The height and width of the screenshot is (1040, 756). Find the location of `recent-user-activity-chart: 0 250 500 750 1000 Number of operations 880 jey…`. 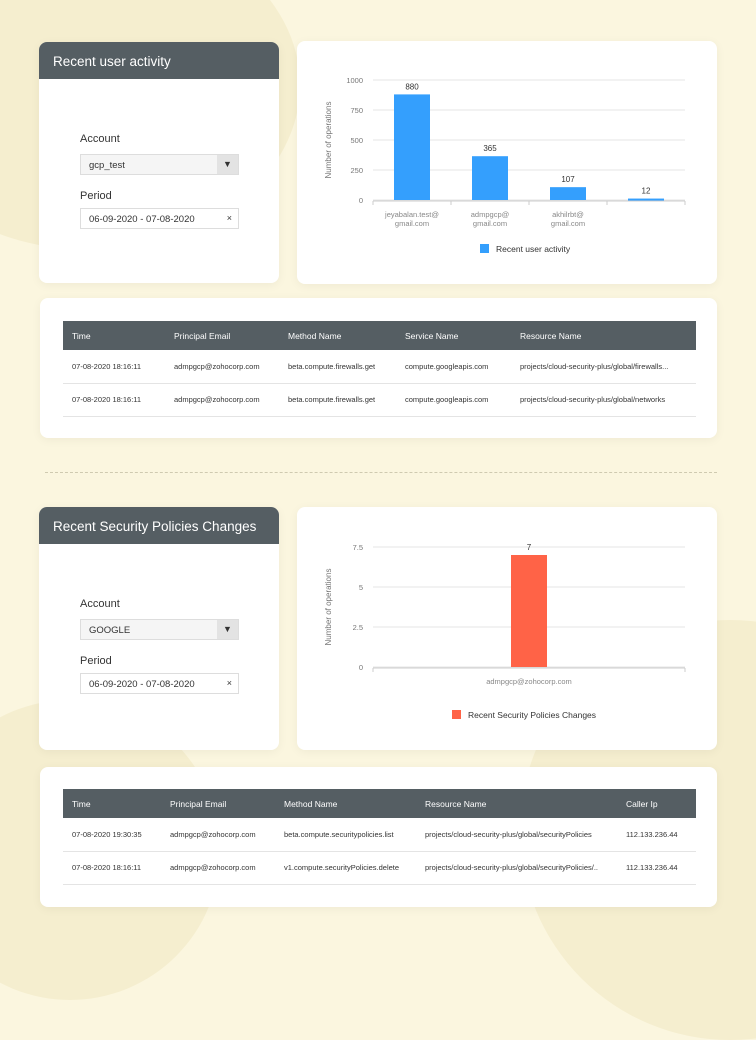

recent-user-activity-chart: 0 250 500 750 1000 Number of operations 880 jey… is located at coordinates (505, 165).